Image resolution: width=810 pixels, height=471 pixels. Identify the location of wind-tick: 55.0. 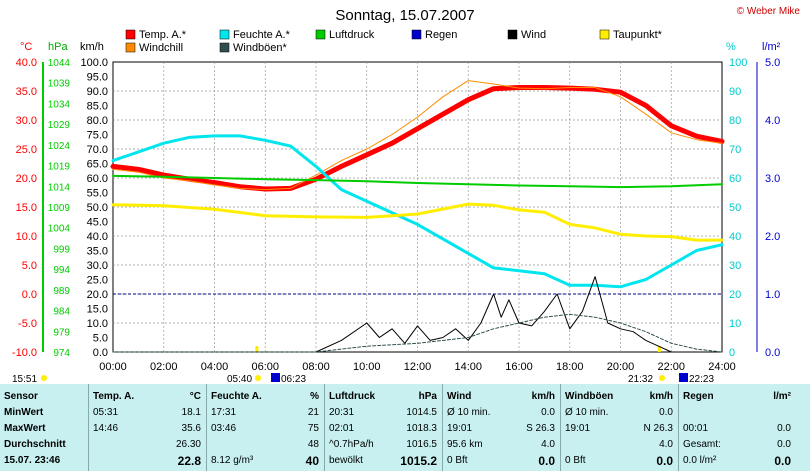
(97, 194).